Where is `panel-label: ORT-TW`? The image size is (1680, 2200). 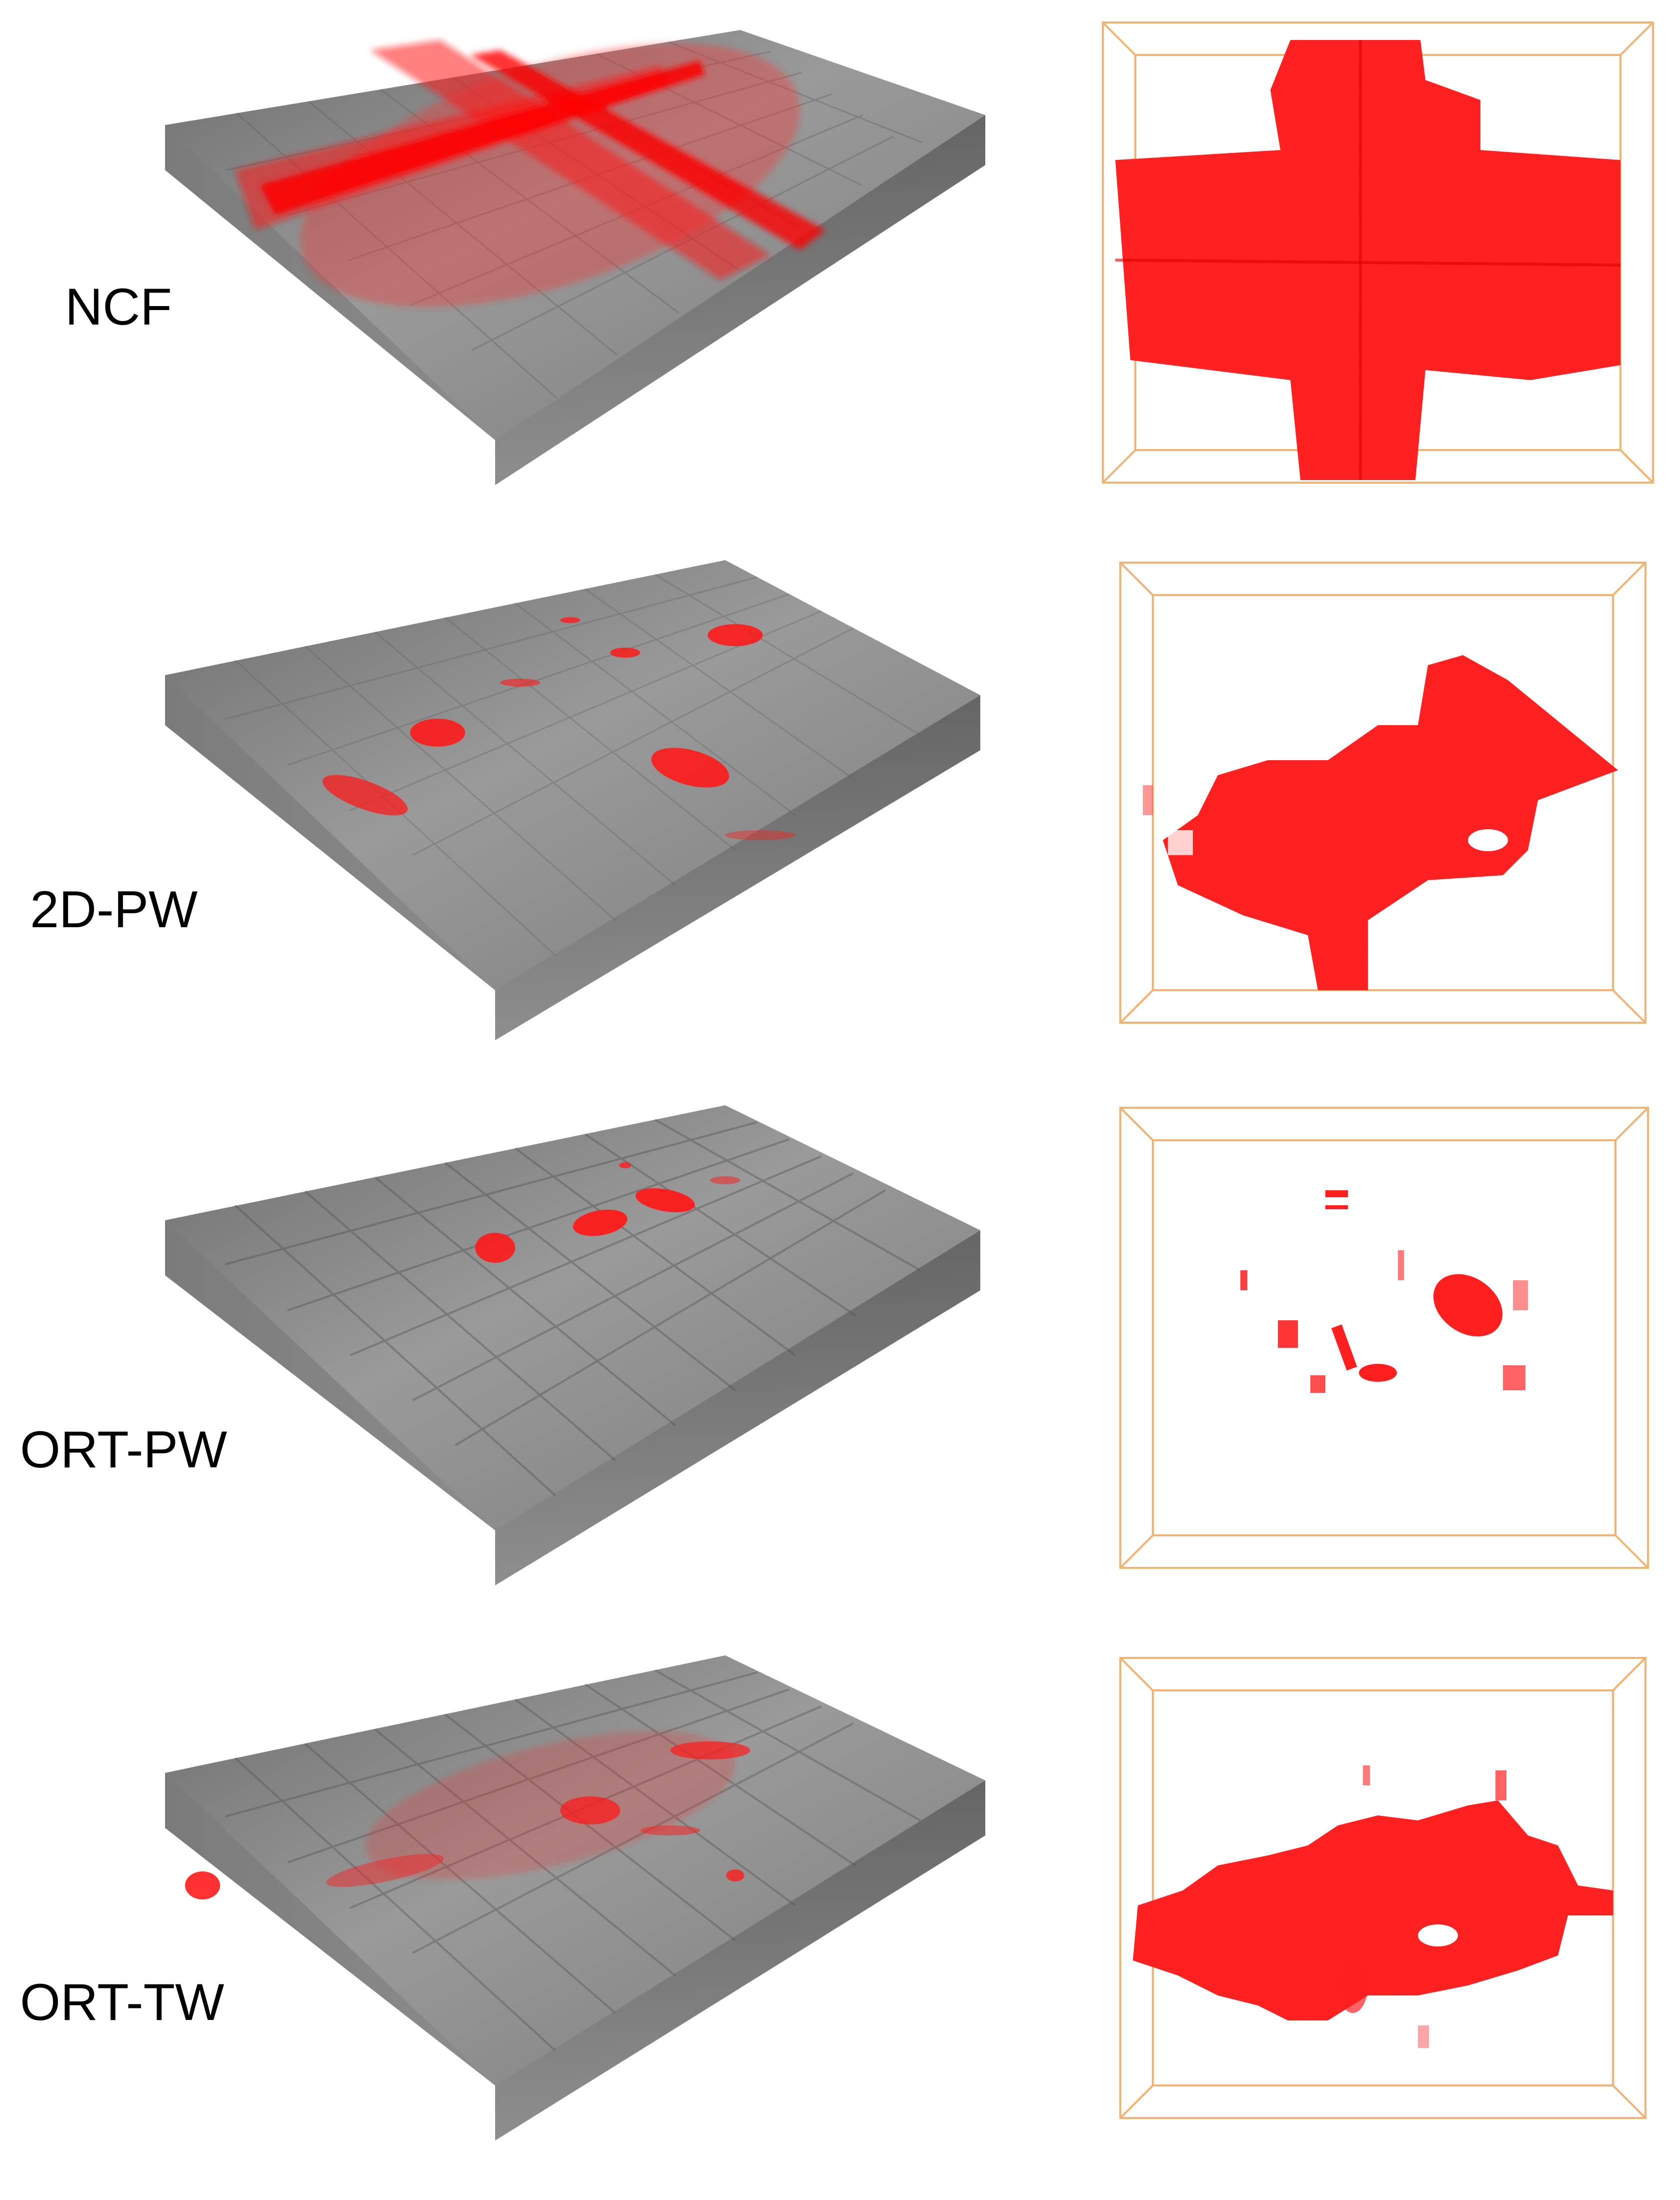 panel-label: ORT-TW is located at coordinates (122, 2002).